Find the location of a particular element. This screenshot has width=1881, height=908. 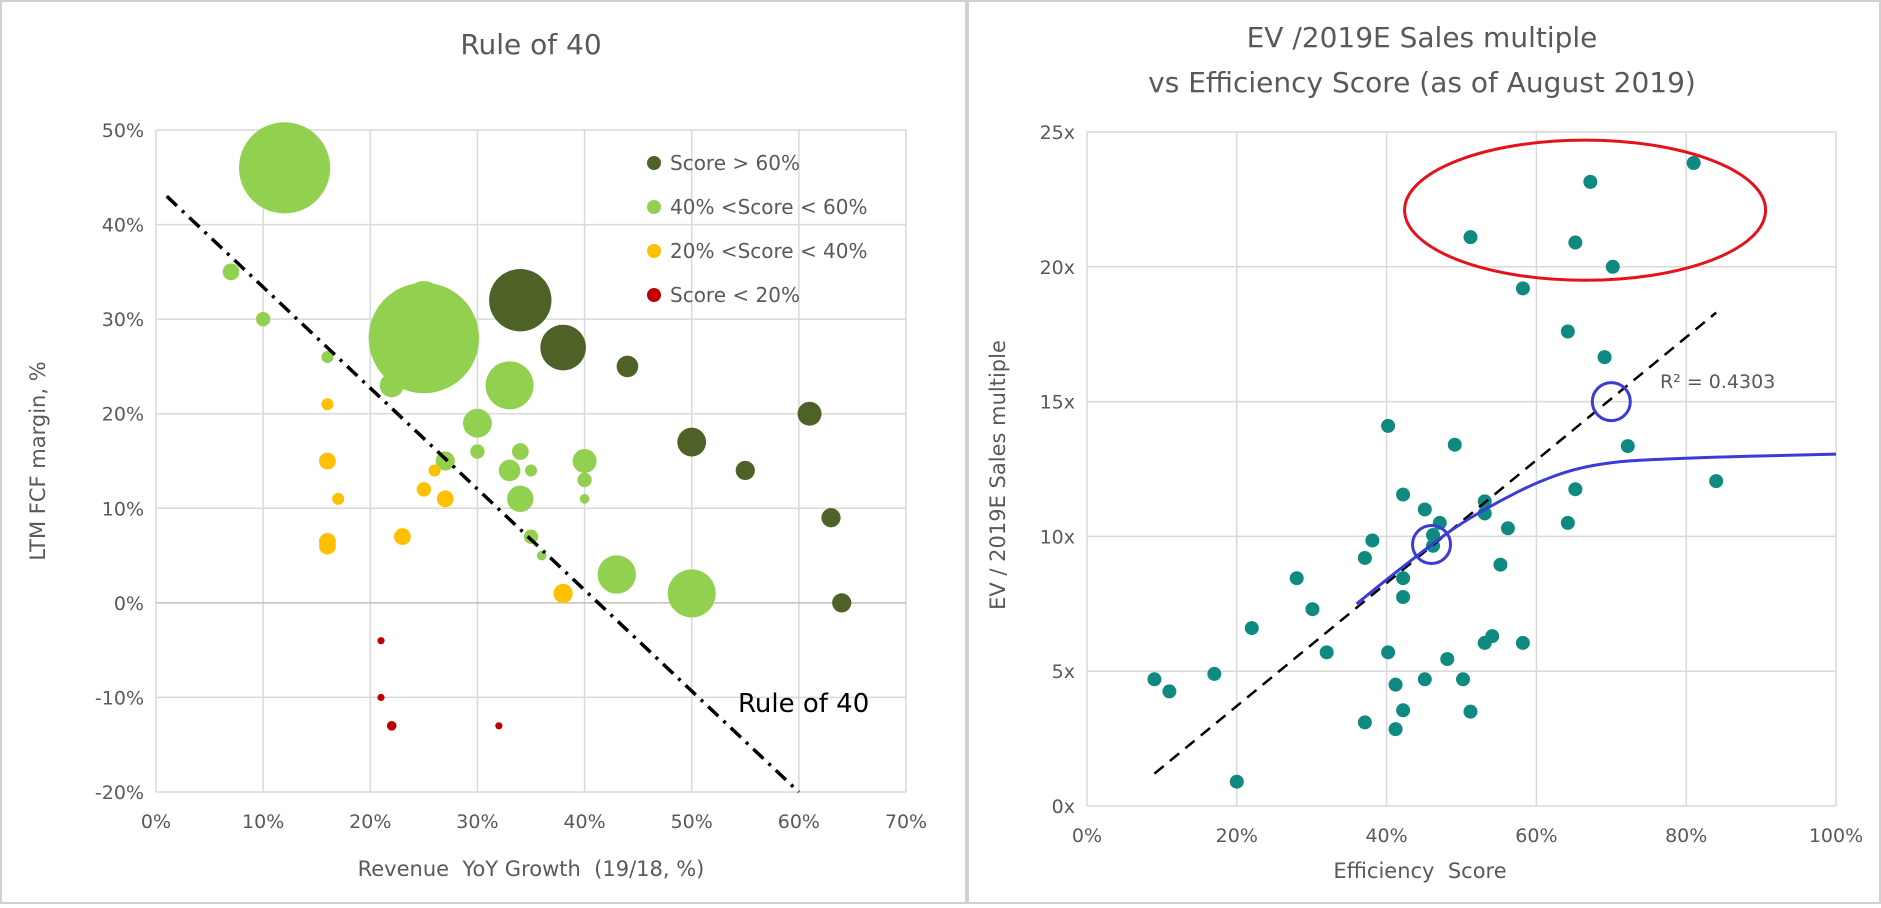

legend-label: Score > 60% is located at coordinates (735, 163).